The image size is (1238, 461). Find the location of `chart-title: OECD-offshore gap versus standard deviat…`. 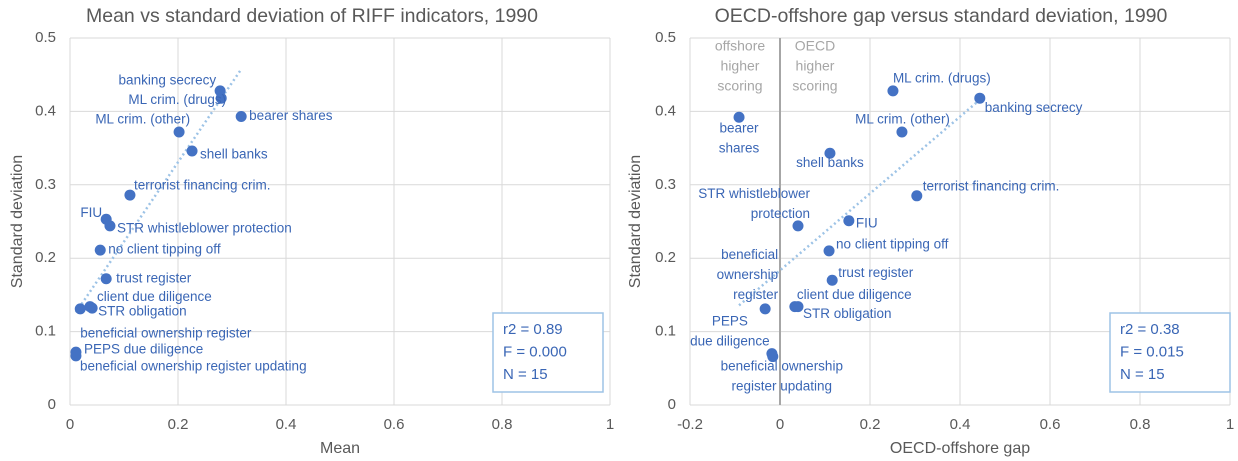

chart-title: OECD-offshore gap versus standard deviat… is located at coordinates (941, 16).